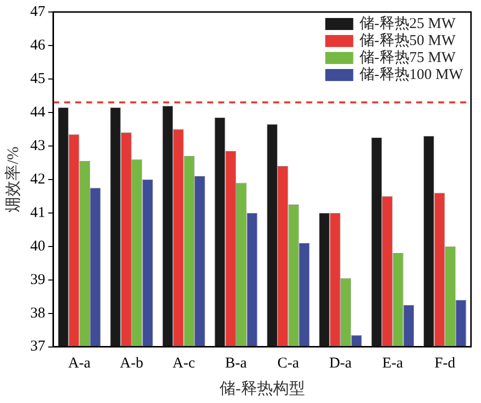  What do you see at coordinates (445, 364) in the screenshot?
I see `x-tick-label: F-d` at bounding box center [445, 364].